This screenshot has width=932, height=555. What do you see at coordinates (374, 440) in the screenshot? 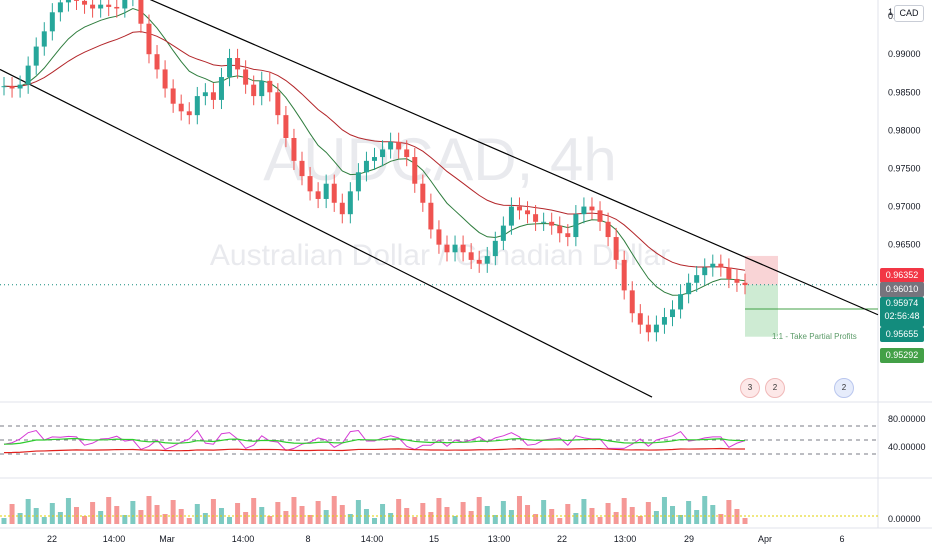
I see `rsi-line` at bounding box center [374, 440].